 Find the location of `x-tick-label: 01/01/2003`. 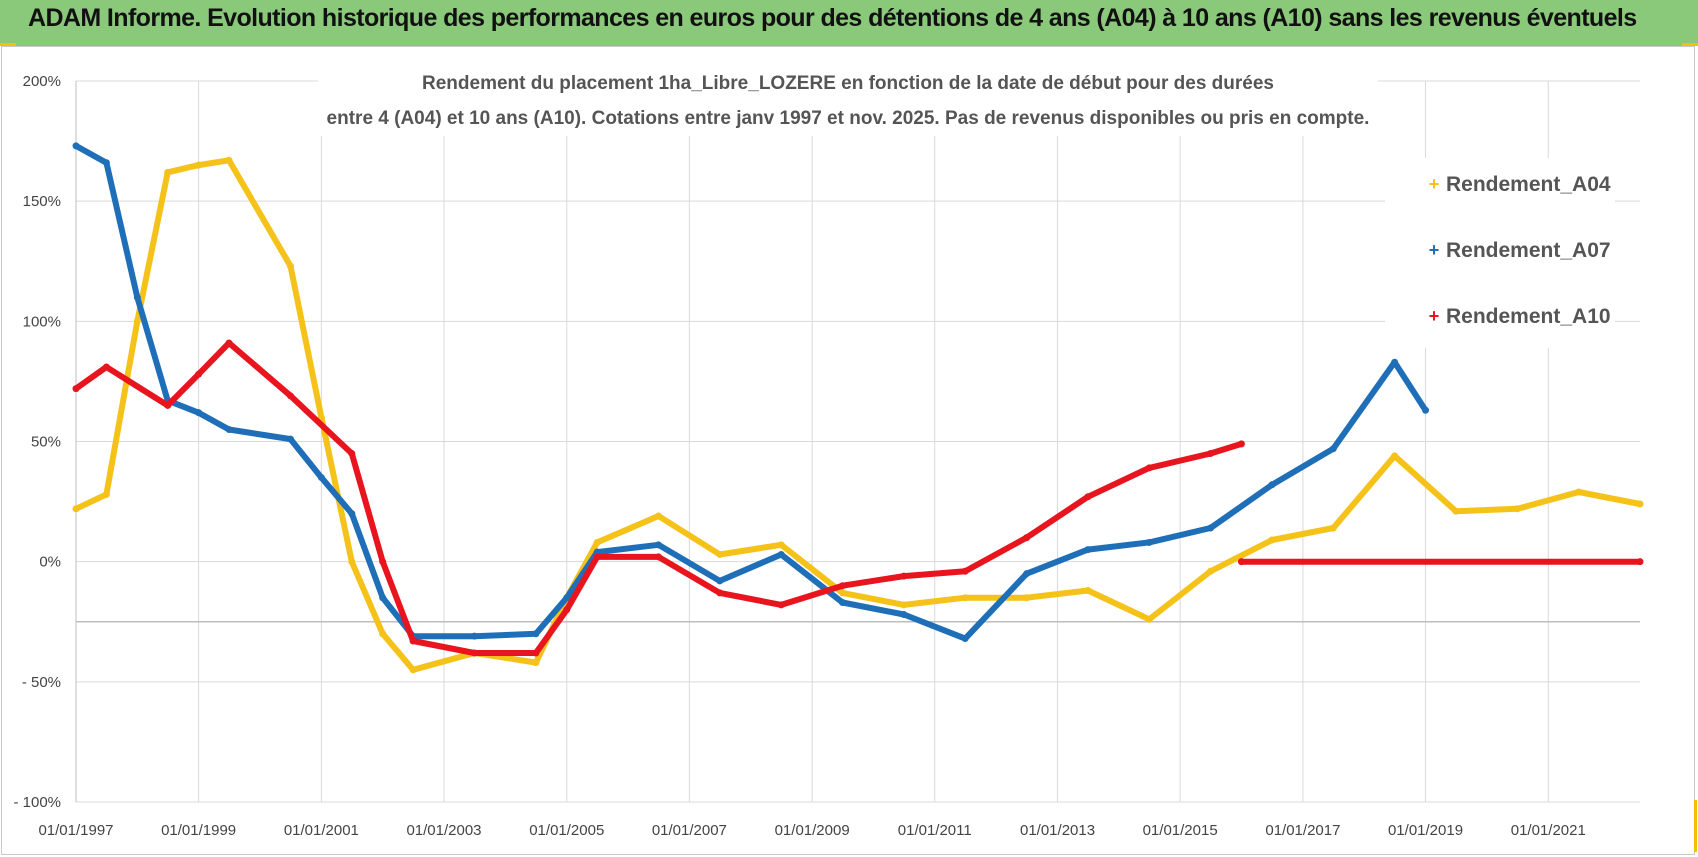

x-tick-label: 01/01/2003 is located at coordinates (443, 830).